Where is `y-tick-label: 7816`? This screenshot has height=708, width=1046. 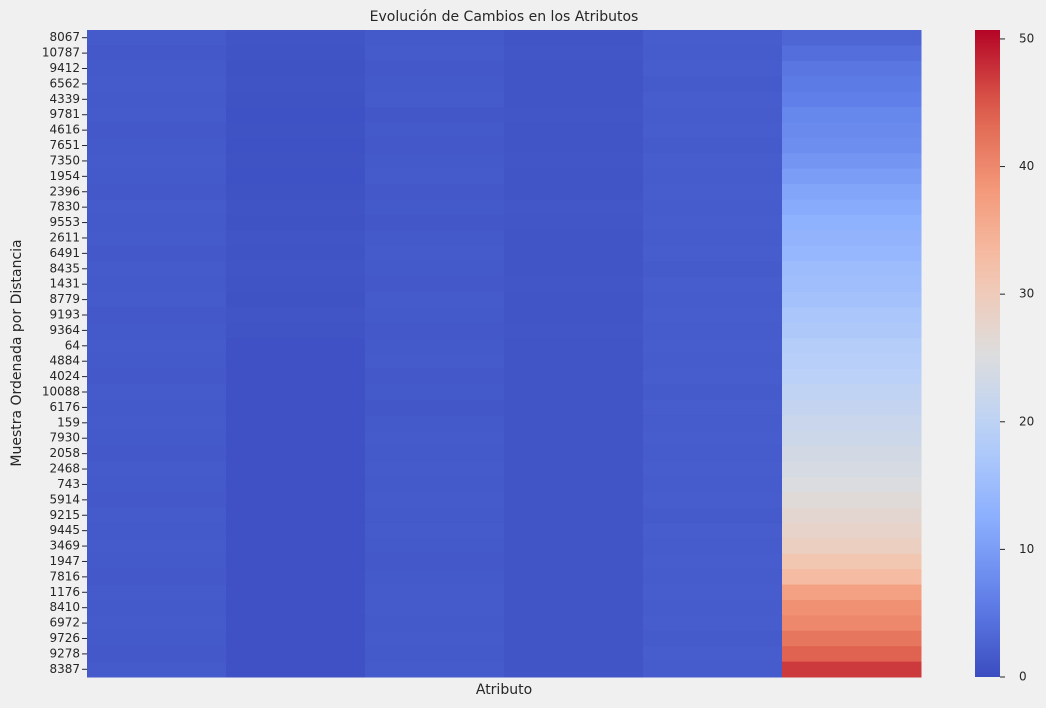
y-tick-label: 7816 is located at coordinates (64, 576).